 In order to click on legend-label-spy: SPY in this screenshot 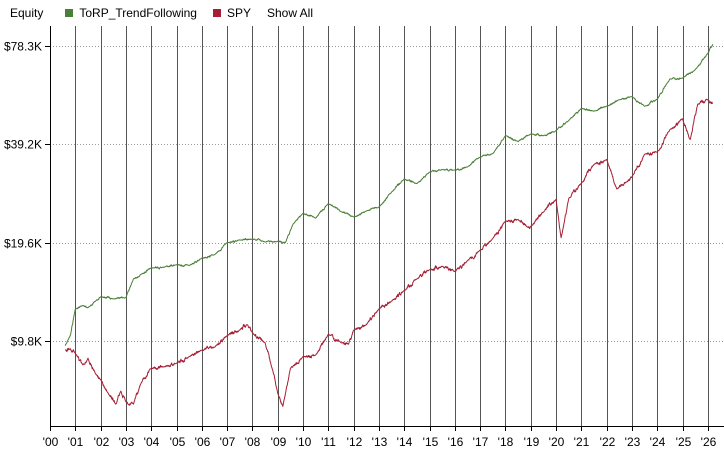, I will do `click(238, 13)`.